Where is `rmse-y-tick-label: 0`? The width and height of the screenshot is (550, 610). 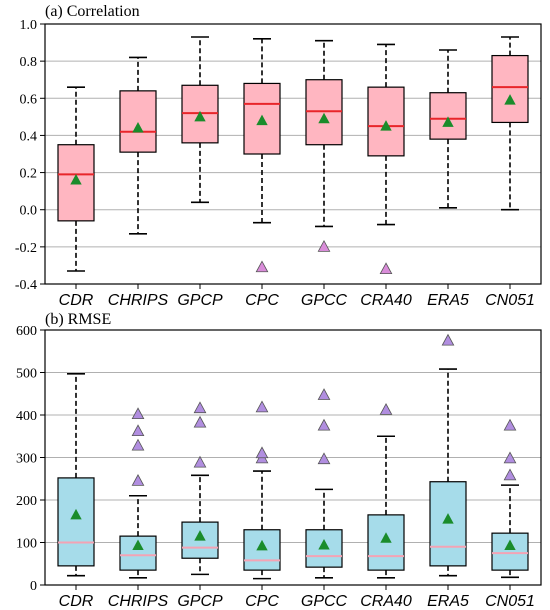
rmse-y-tick-label: 0 is located at coordinates (33, 586).